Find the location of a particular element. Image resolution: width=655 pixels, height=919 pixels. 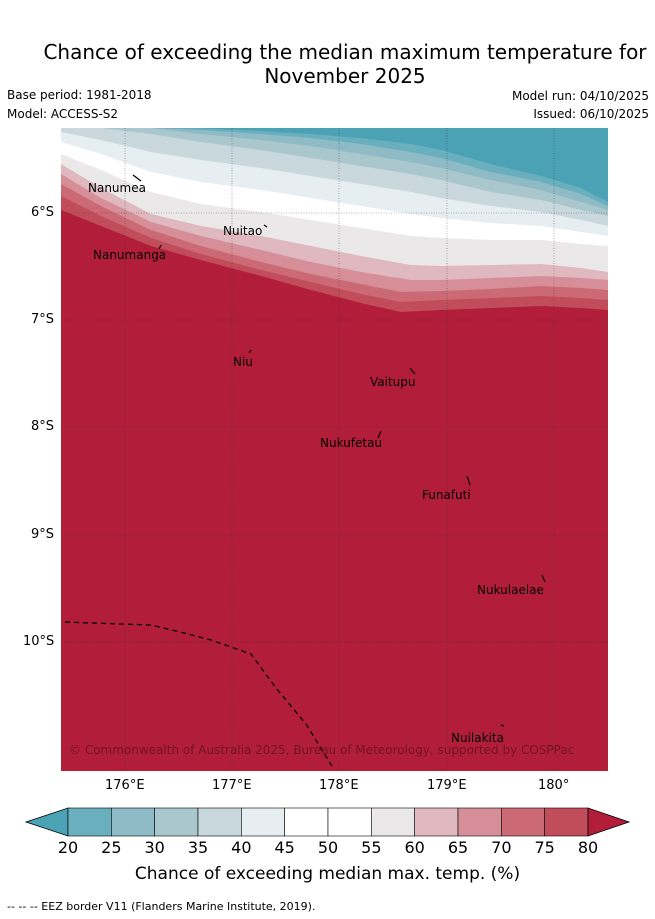

base-period: Base period: 1981-2018 is located at coordinates (79, 95).